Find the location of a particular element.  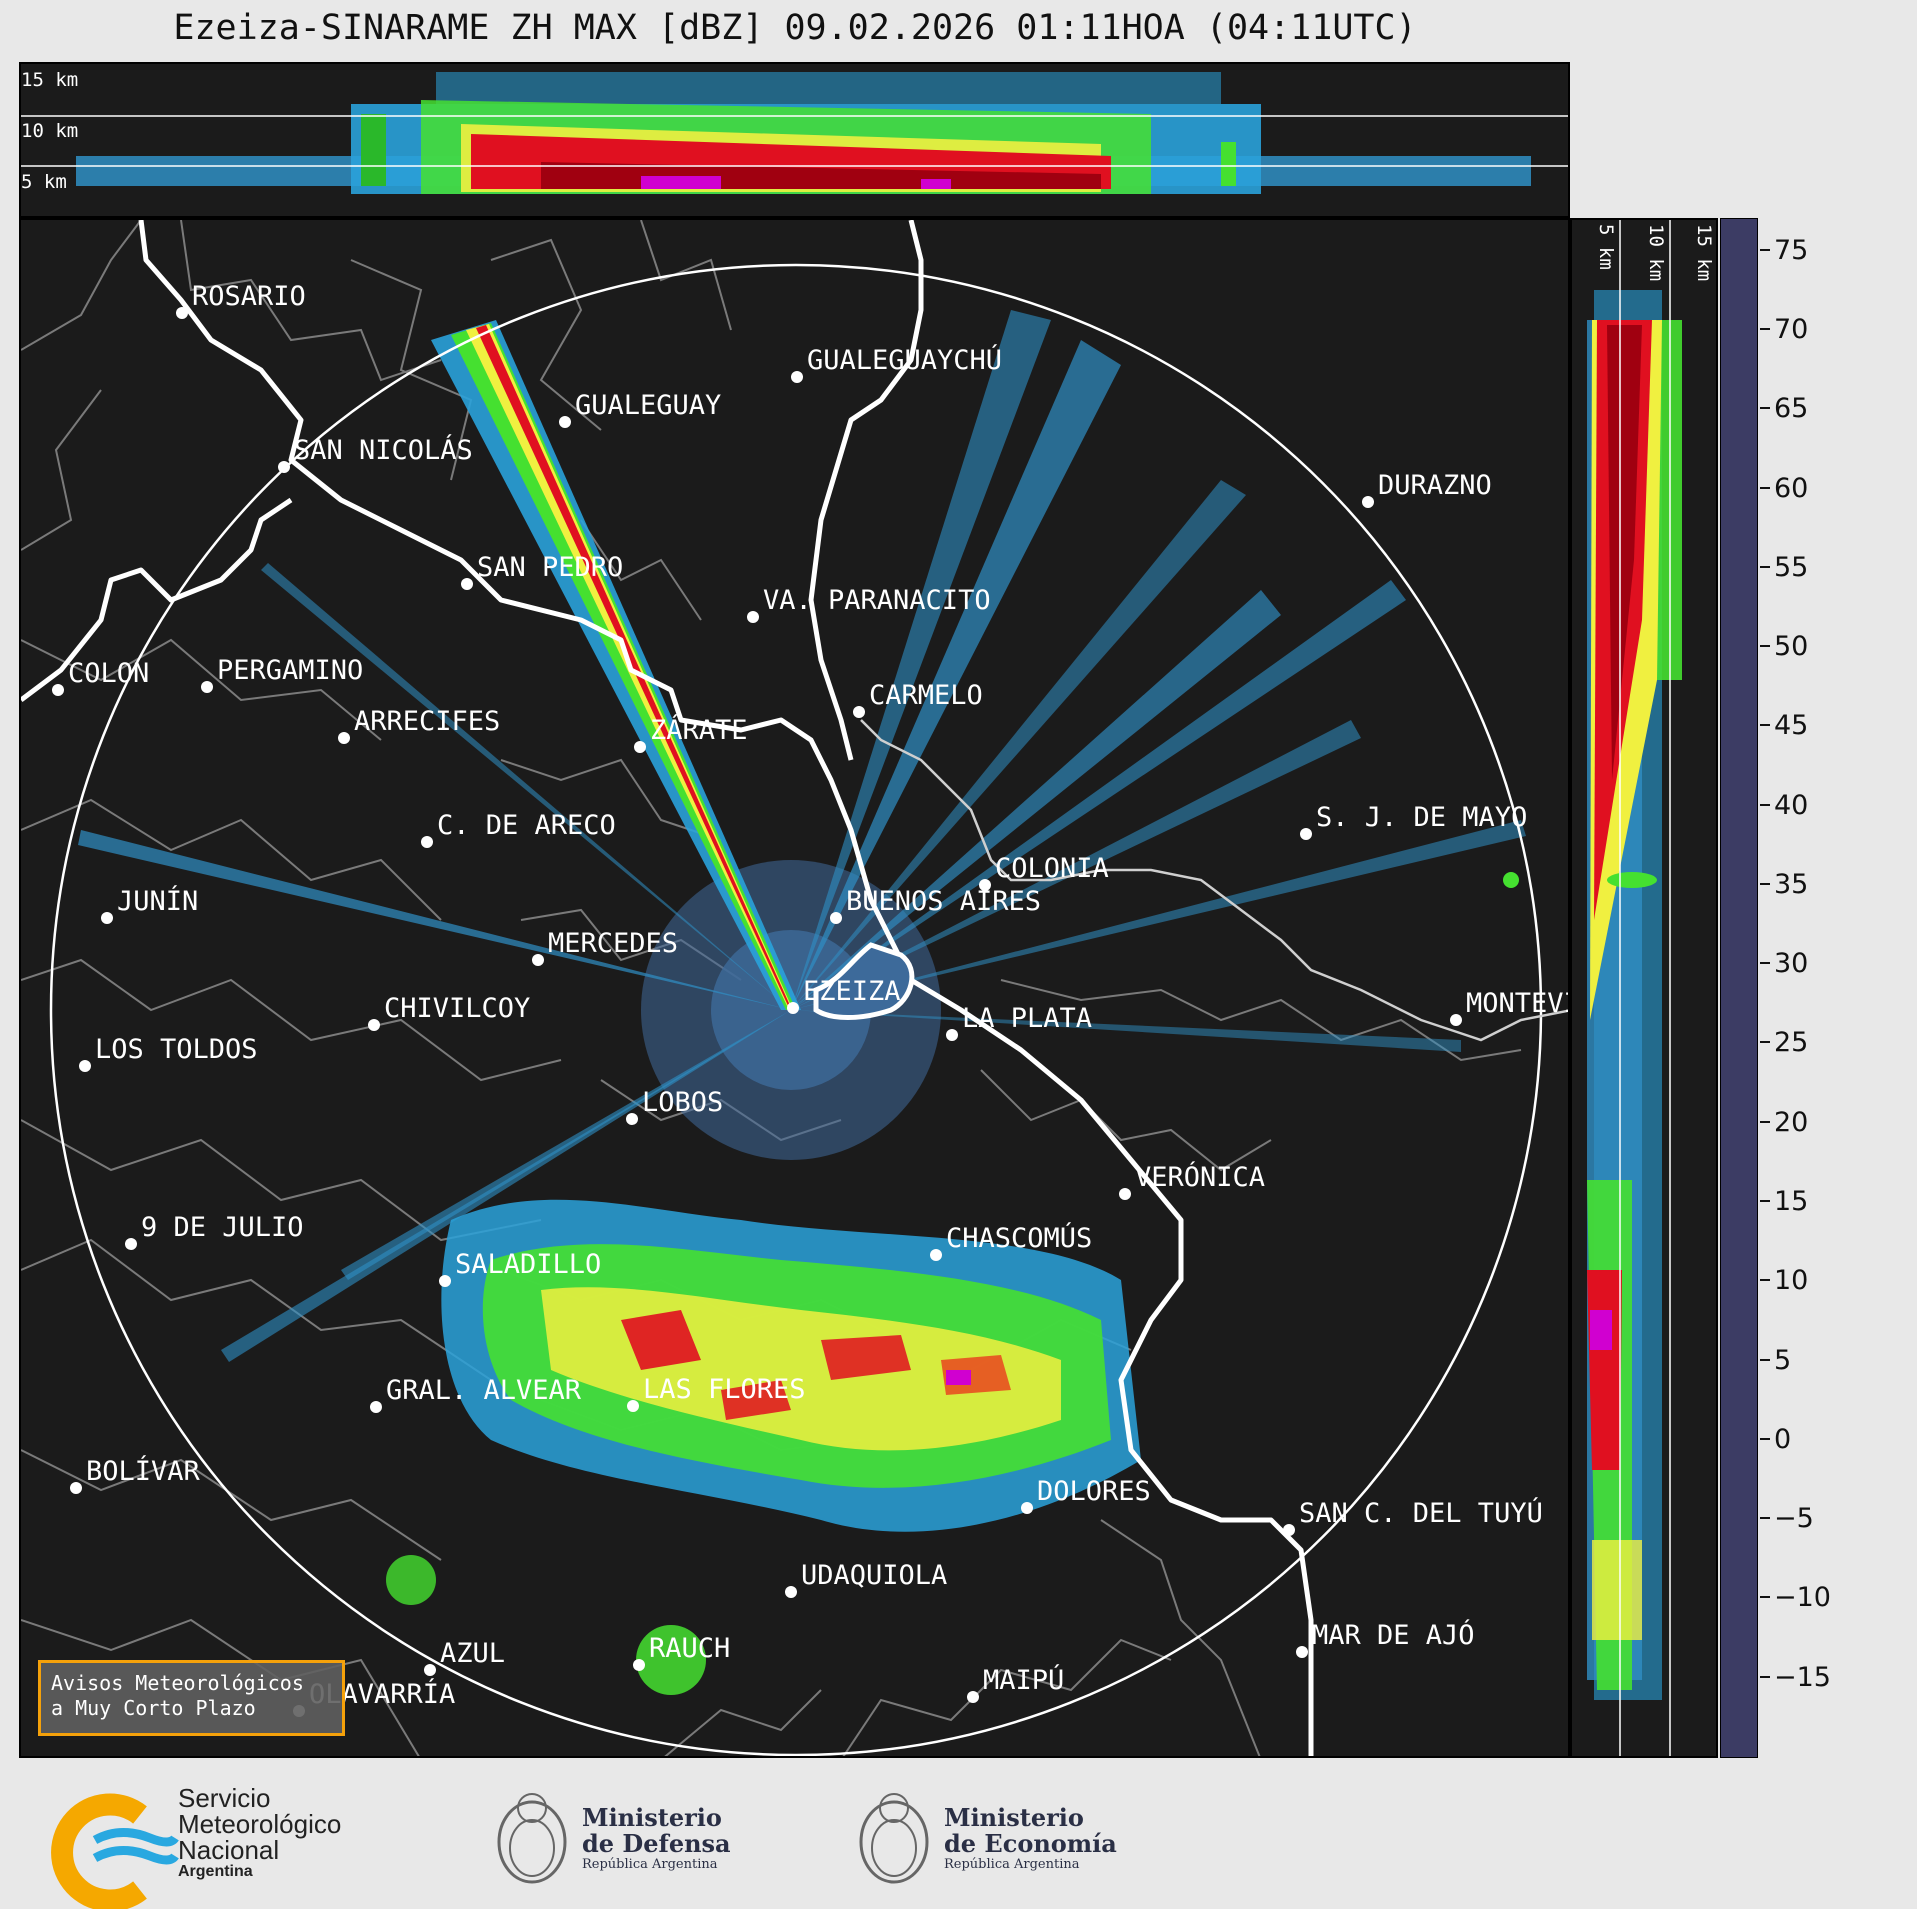

colorbar-tick-label: 55 is located at coordinates (1791, 567).